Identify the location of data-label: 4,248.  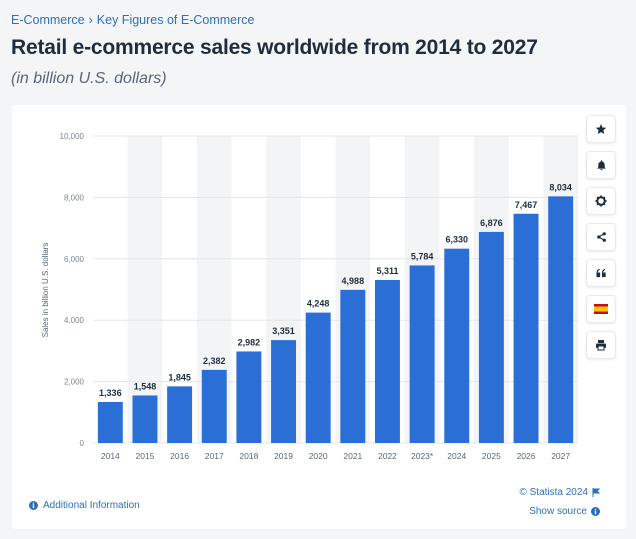
(318, 304).